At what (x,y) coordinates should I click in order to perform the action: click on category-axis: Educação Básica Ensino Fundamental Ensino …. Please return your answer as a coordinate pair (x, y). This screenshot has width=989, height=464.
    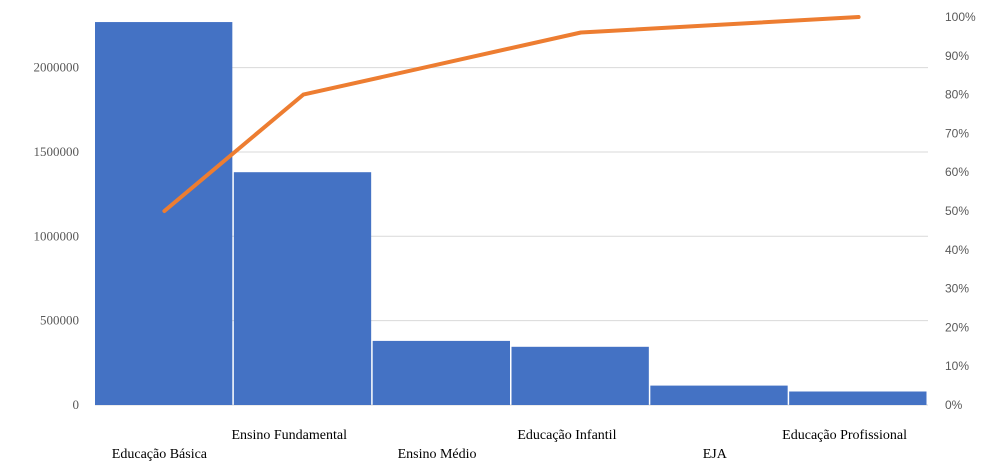
    Looking at the image, I should click on (509, 445).